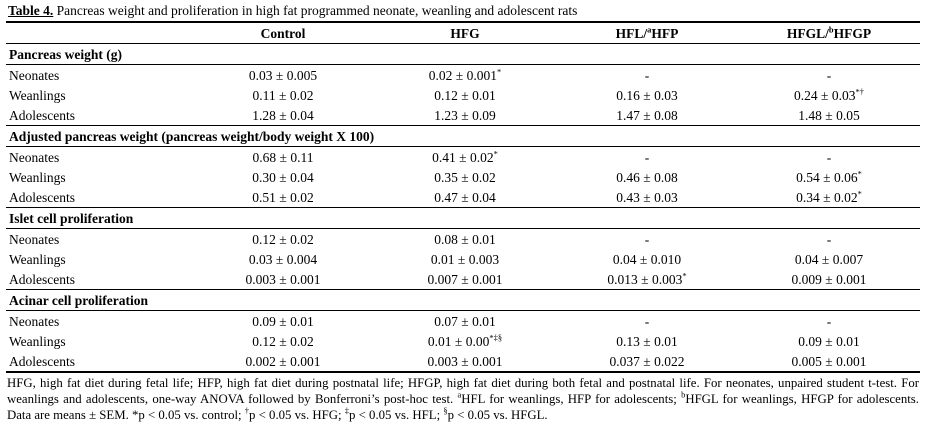 This screenshot has height=423, width=926. What do you see at coordinates (647, 177) in the screenshot?
I see `cell-hfl-hfp: 0.46 ± 0.08` at bounding box center [647, 177].